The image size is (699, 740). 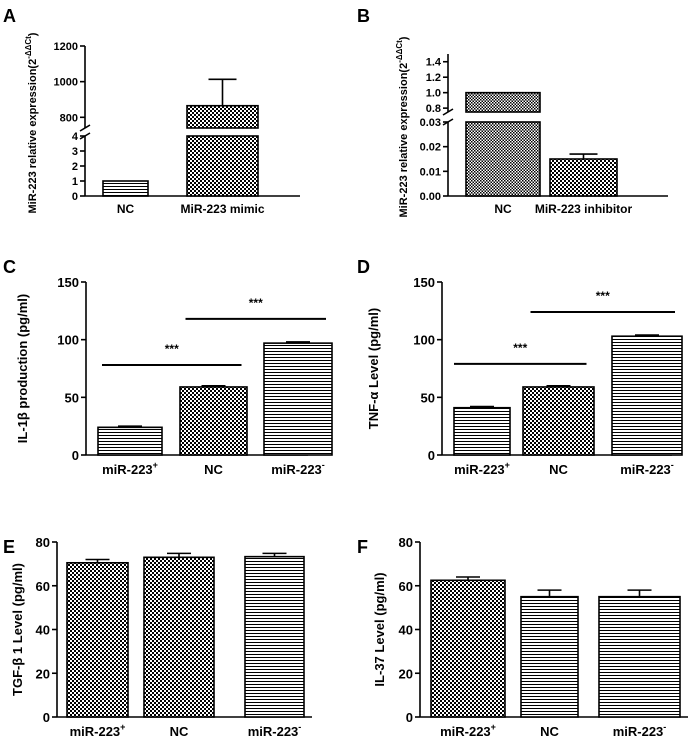 I want to click on y-axis-title: TGF-β 1 Level (pg/ml), so click(x=17, y=629).